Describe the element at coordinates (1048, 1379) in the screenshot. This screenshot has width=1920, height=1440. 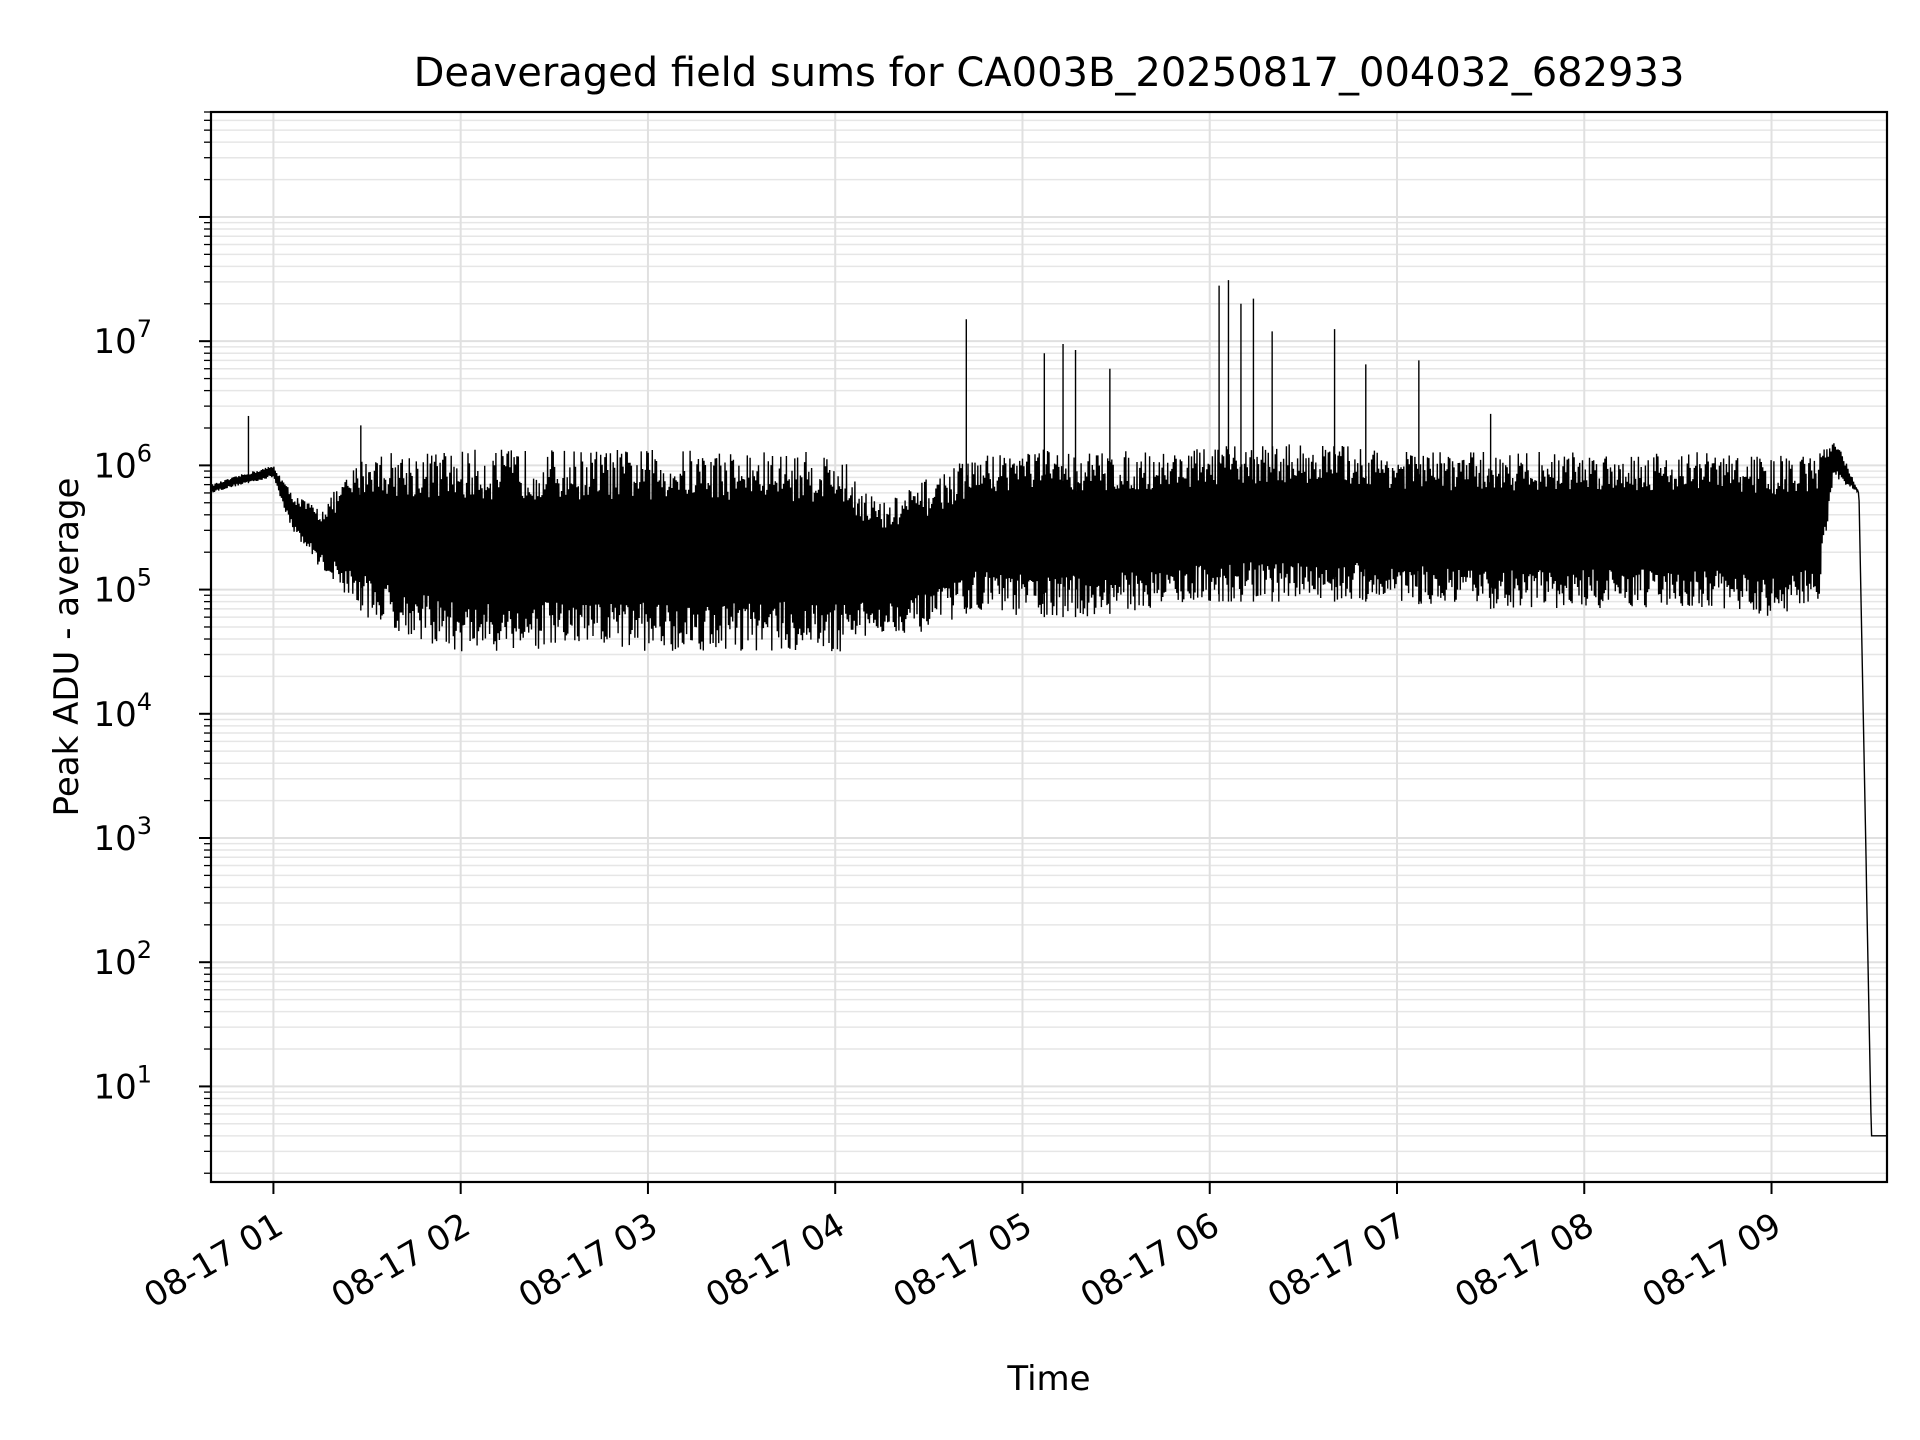
I see `x-axis-label: Time` at that location.